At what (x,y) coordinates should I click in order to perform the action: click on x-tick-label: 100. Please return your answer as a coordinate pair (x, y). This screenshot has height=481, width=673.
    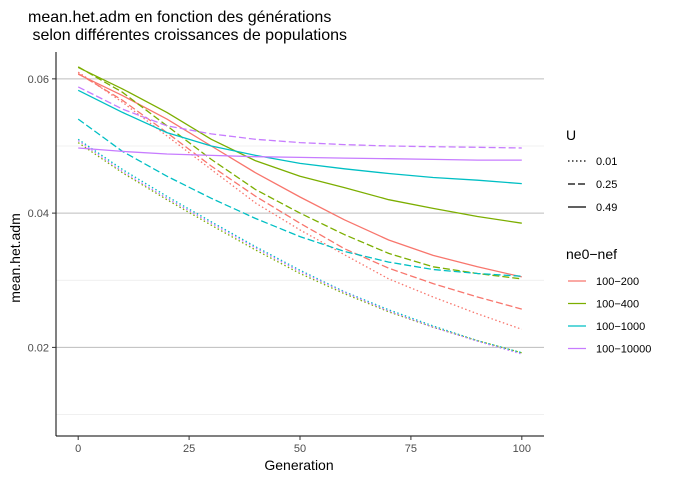
    Looking at the image, I should click on (522, 449).